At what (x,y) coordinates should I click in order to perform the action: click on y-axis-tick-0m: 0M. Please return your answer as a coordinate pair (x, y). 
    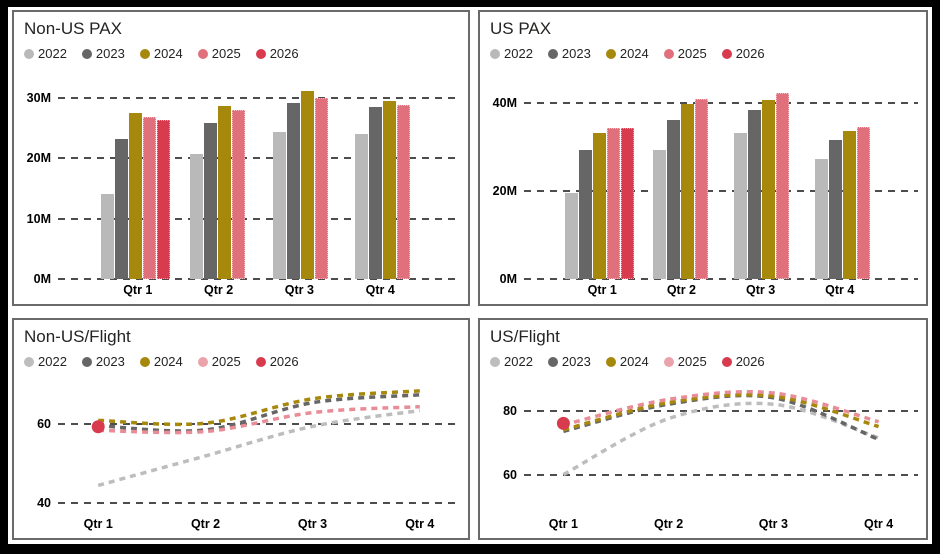
    Looking at the image, I should click on (508, 279).